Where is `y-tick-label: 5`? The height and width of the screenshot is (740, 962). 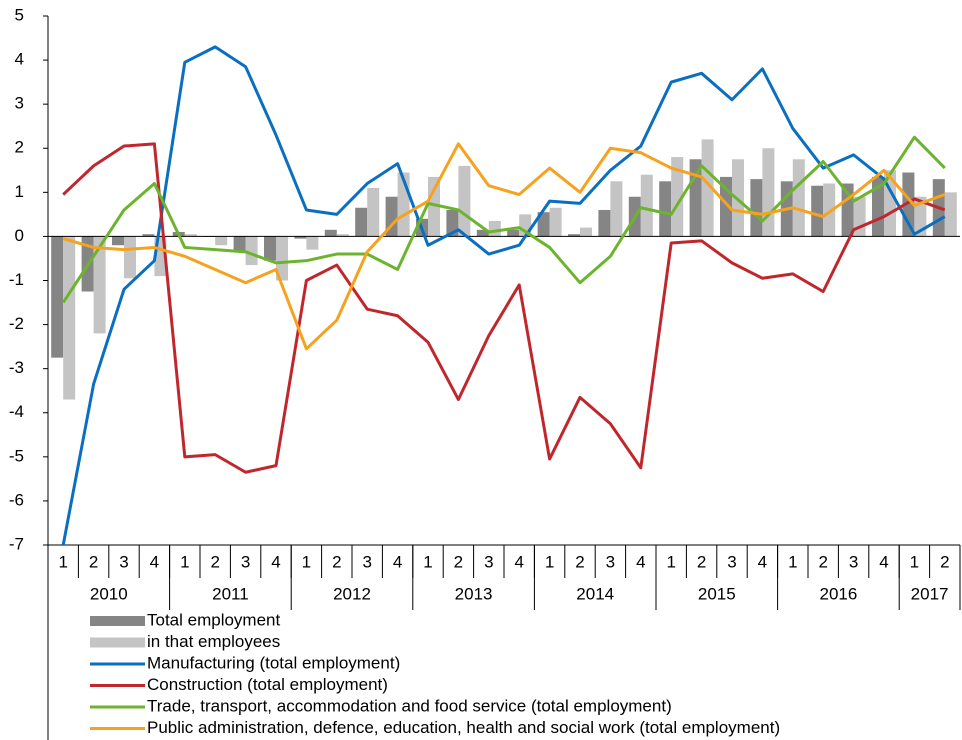 y-tick-label: 5 is located at coordinates (19, 14).